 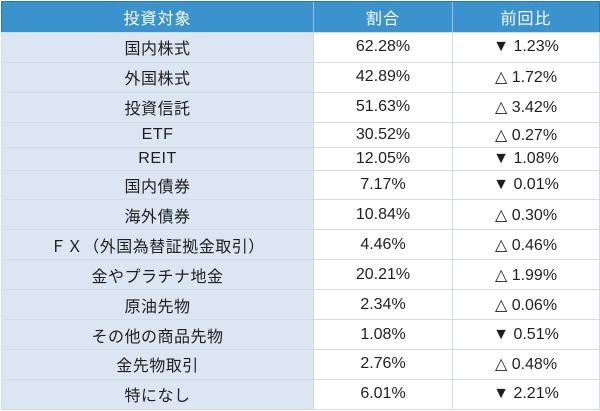 What do you see at coordinates (526, 17) in the screenshot?
I see `column-header-change: 前回比` at bounding box center [526, 17].